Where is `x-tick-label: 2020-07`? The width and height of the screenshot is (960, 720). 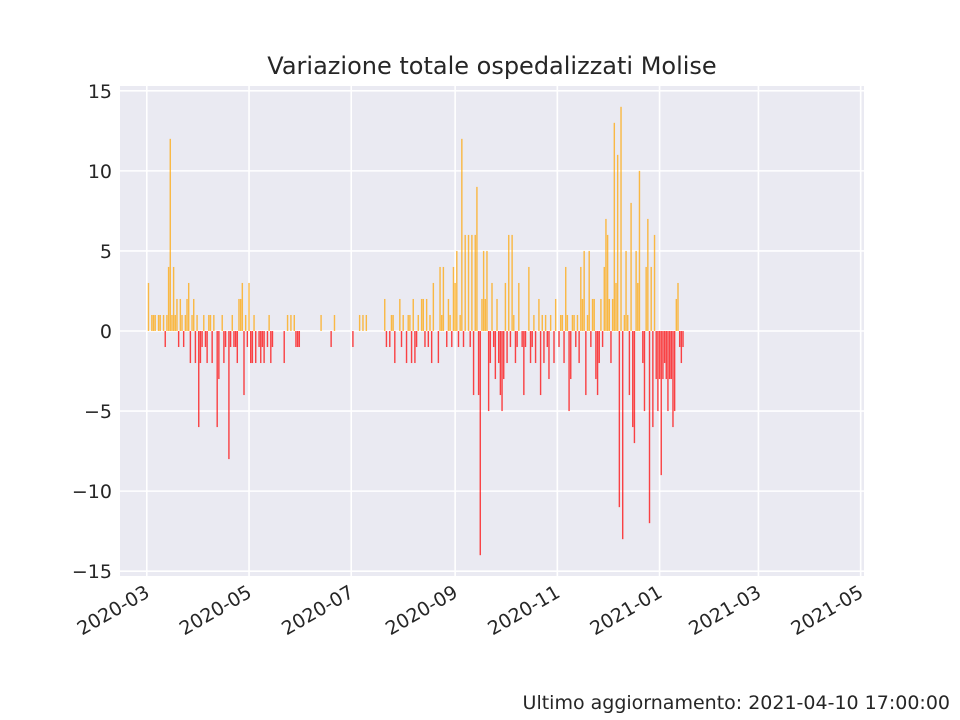 x-tick-label: 2020-07 is located at coordinates (318, 610).